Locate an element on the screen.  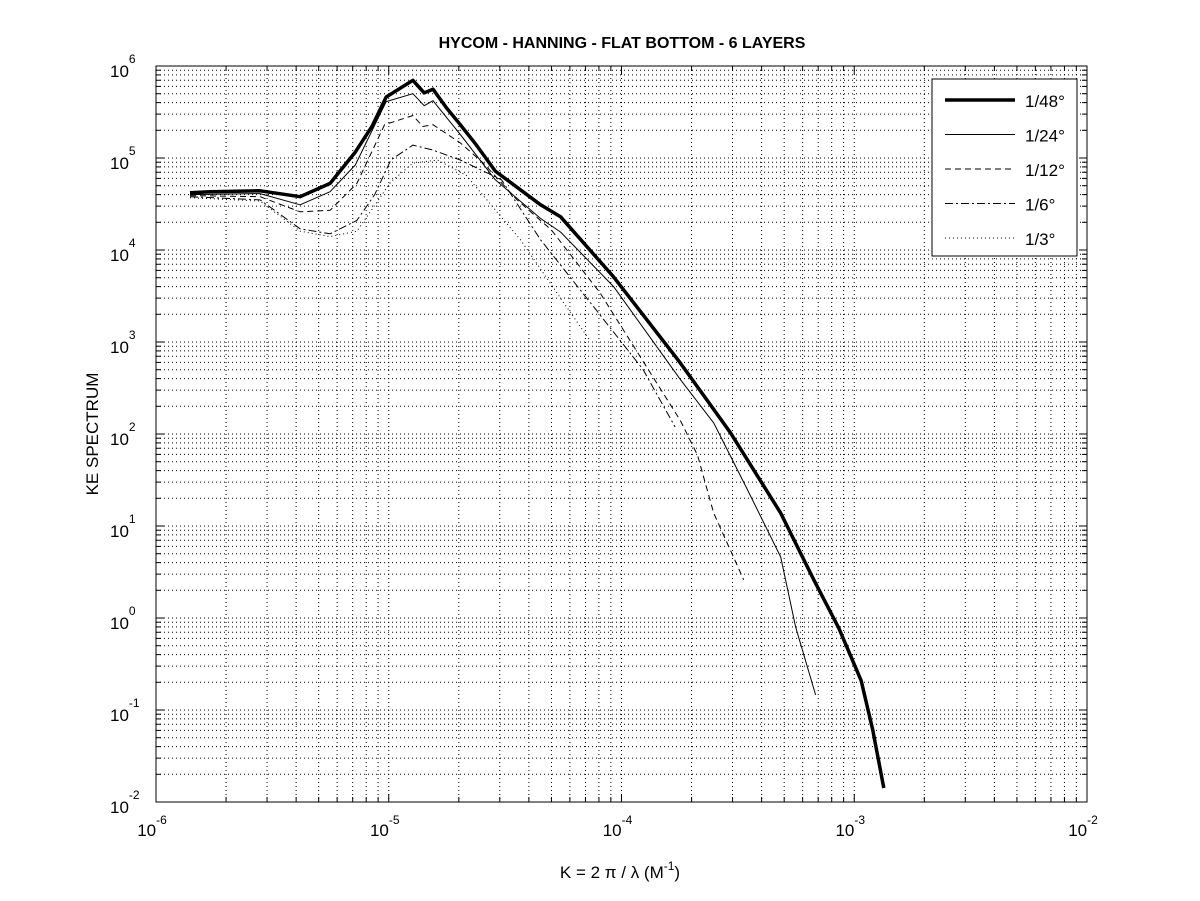
y-tick-label: 10¹ is located at coordinates (123, 526).